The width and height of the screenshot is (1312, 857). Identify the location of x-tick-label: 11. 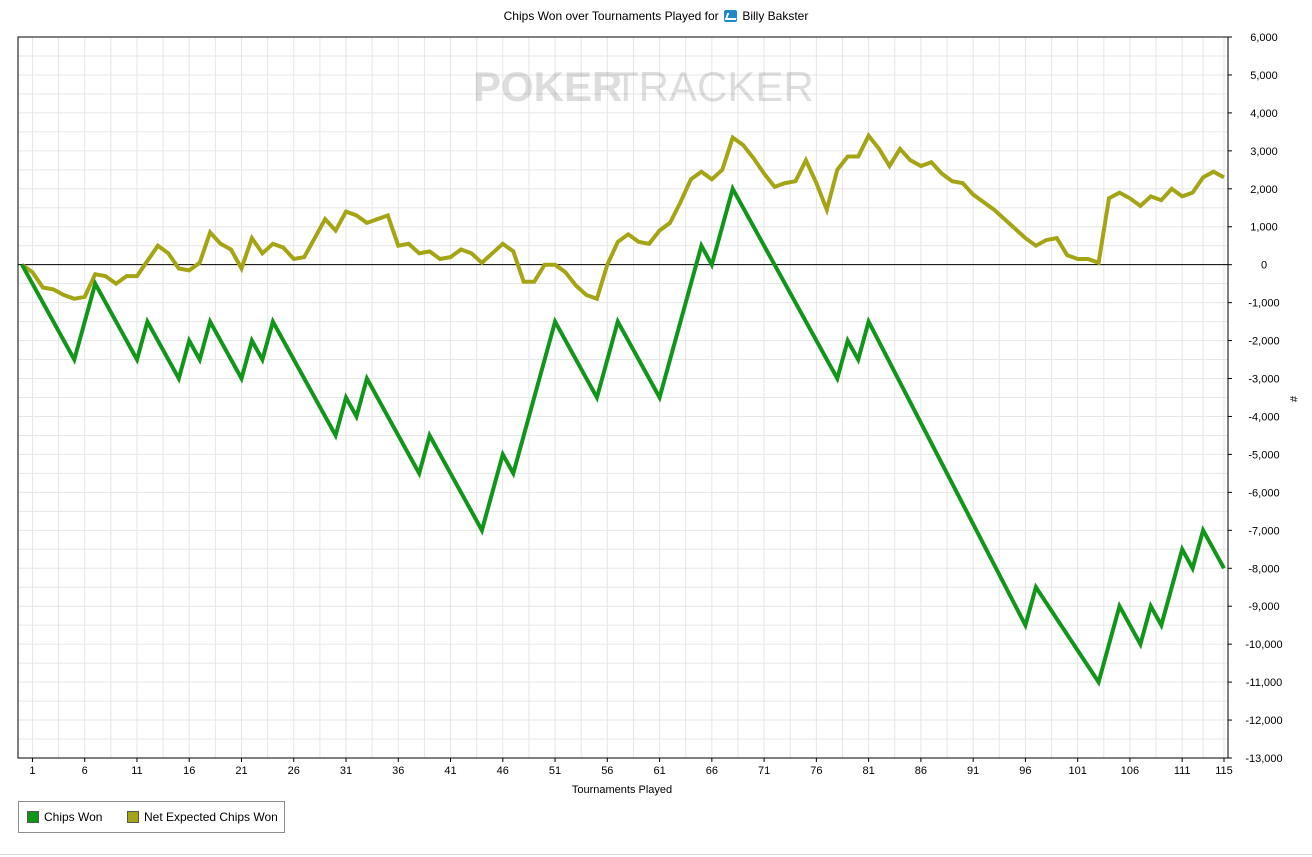
(136, 771).